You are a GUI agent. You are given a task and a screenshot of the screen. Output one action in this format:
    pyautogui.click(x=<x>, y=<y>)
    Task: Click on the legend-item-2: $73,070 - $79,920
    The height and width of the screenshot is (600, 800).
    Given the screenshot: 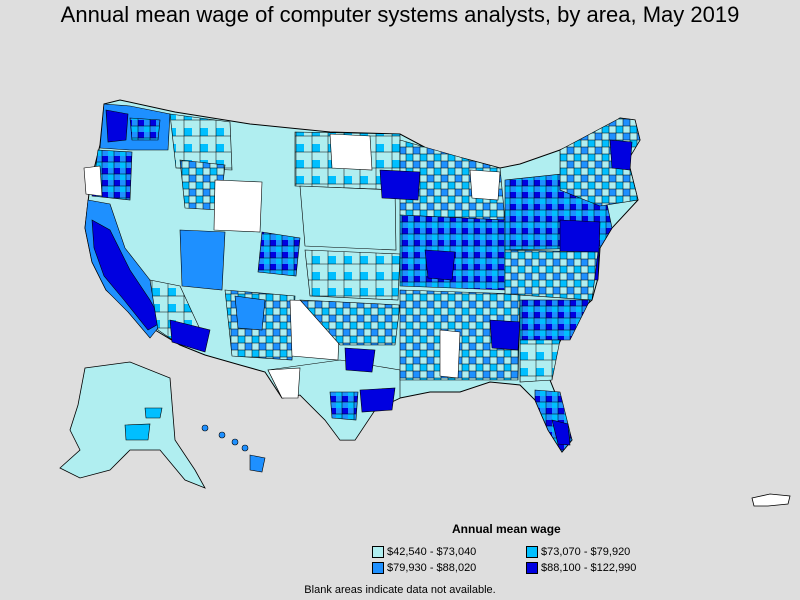 What is the action you would take?
    pyautogui.click(x=578, y=552)
    